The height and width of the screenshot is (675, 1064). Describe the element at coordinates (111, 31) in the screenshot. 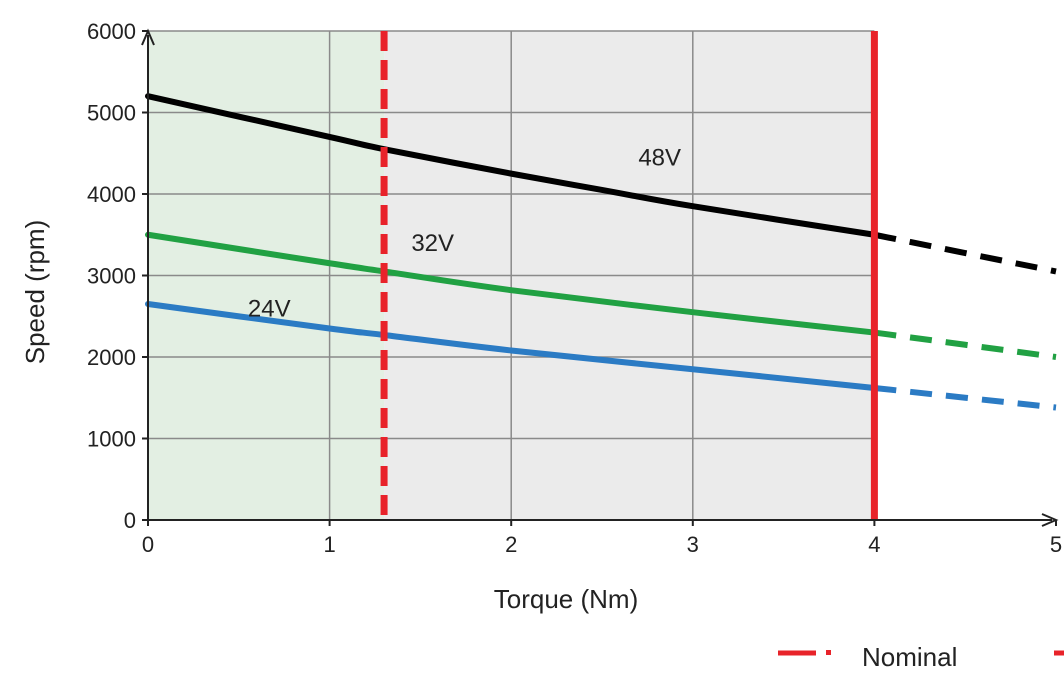

I see `y-tick-label-6: 6000` at that location.